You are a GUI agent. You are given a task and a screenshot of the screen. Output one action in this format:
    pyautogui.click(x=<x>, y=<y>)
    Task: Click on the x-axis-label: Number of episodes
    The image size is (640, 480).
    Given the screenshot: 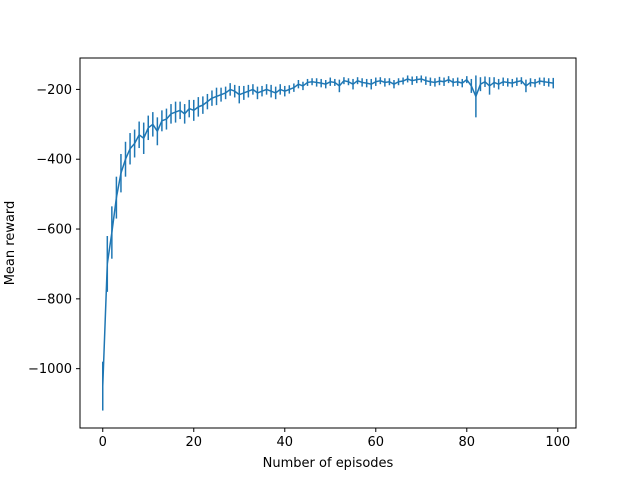 What is the action you would take?
    pyautogui.click(x=328, y=463)
    